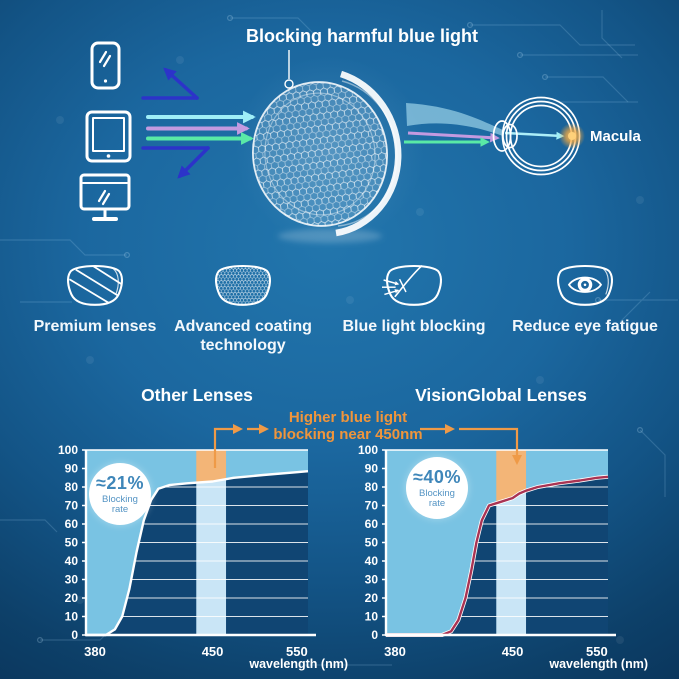 This screenshot has height=679, width=679. I want to click on premium-lens-icon, so click(95, 285).